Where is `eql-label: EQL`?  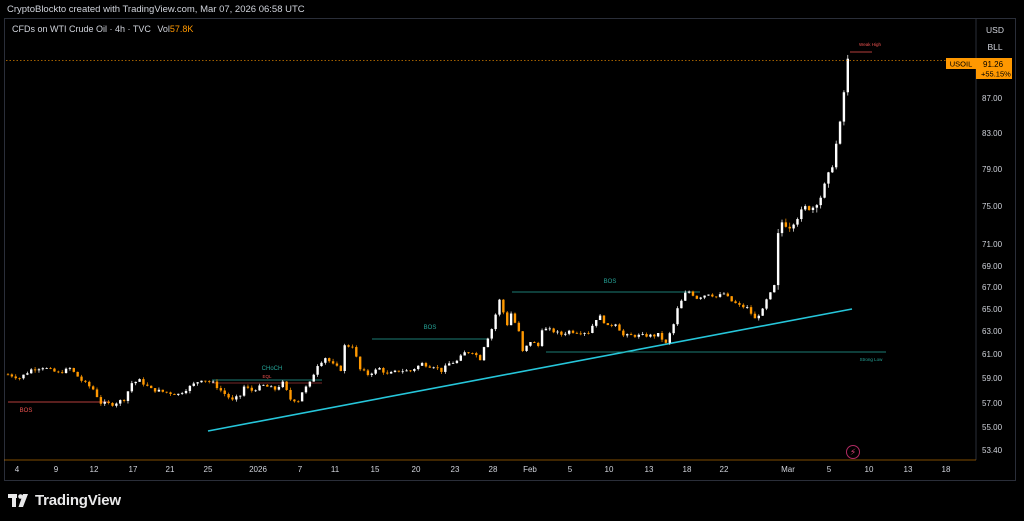
eql-label: EQL is located at coordinates (267, 376).